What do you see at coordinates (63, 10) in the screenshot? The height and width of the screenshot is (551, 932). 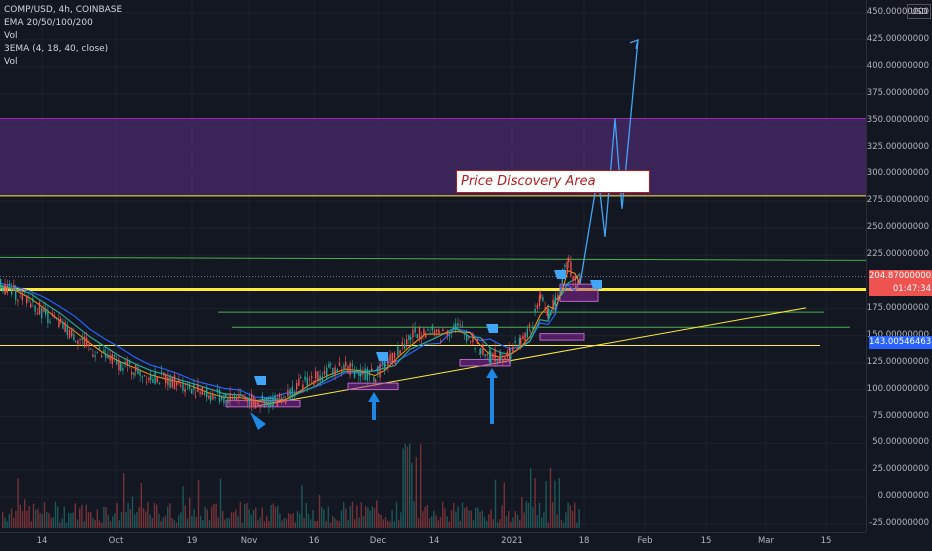 I see `legend-symbol: COMP/USD, 4h, COINBASE` at bounding box center [63, 10].